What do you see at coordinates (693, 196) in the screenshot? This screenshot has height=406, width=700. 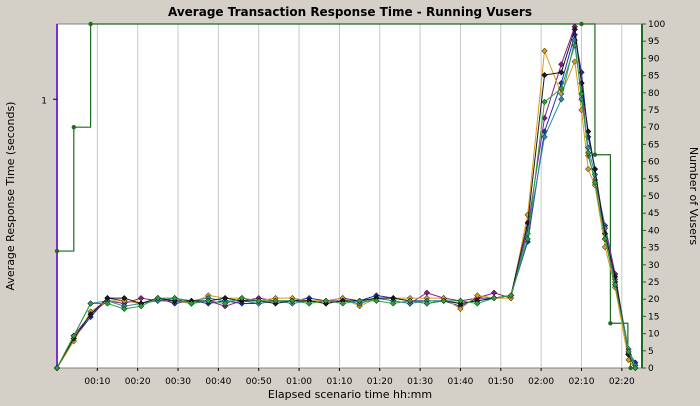 I see `right-y-axis-label: Number of Vusers` at bounding box center [693, 196].